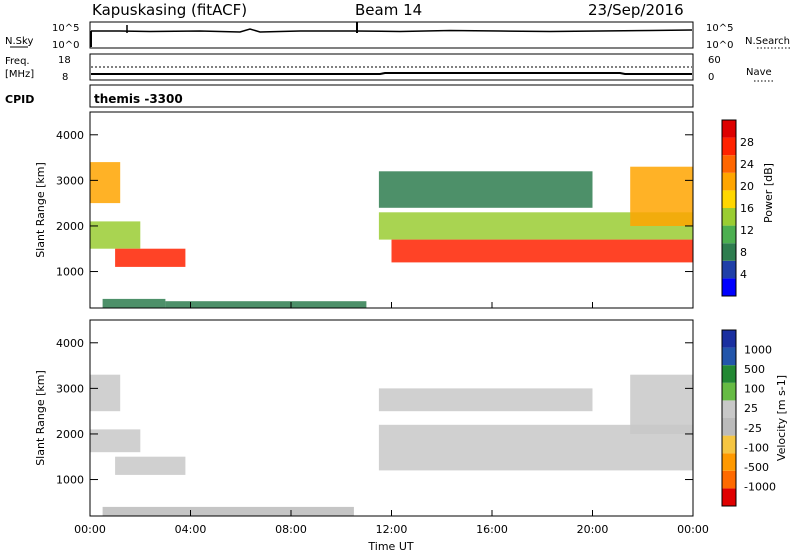 The height and width of the screenshot is (554, 800). Describe the element at coordinates (711, 77) in the screenshot. I see `nave-tick-bottom: 0` at that location.